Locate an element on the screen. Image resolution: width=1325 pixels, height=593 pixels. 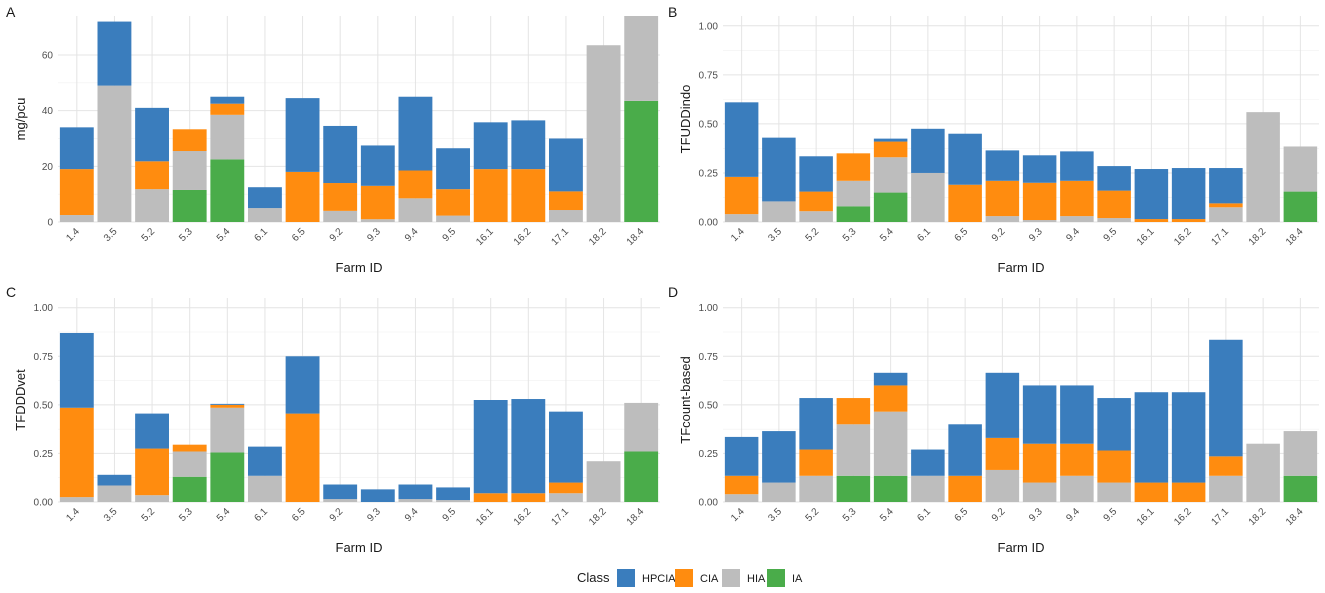
legend-label-cia: CIA is located at coordinates (709, 579).